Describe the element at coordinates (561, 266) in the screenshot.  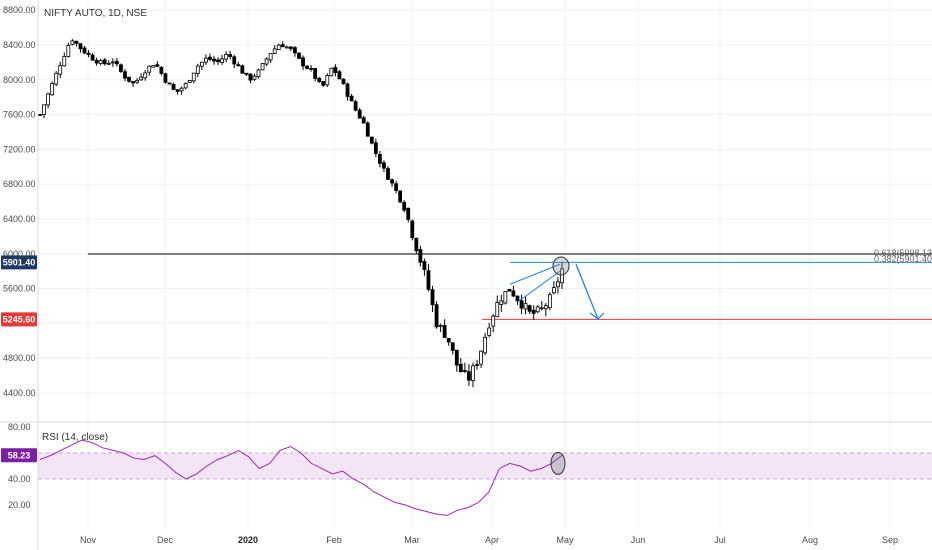
I see `price-highlight-circle` at that location.